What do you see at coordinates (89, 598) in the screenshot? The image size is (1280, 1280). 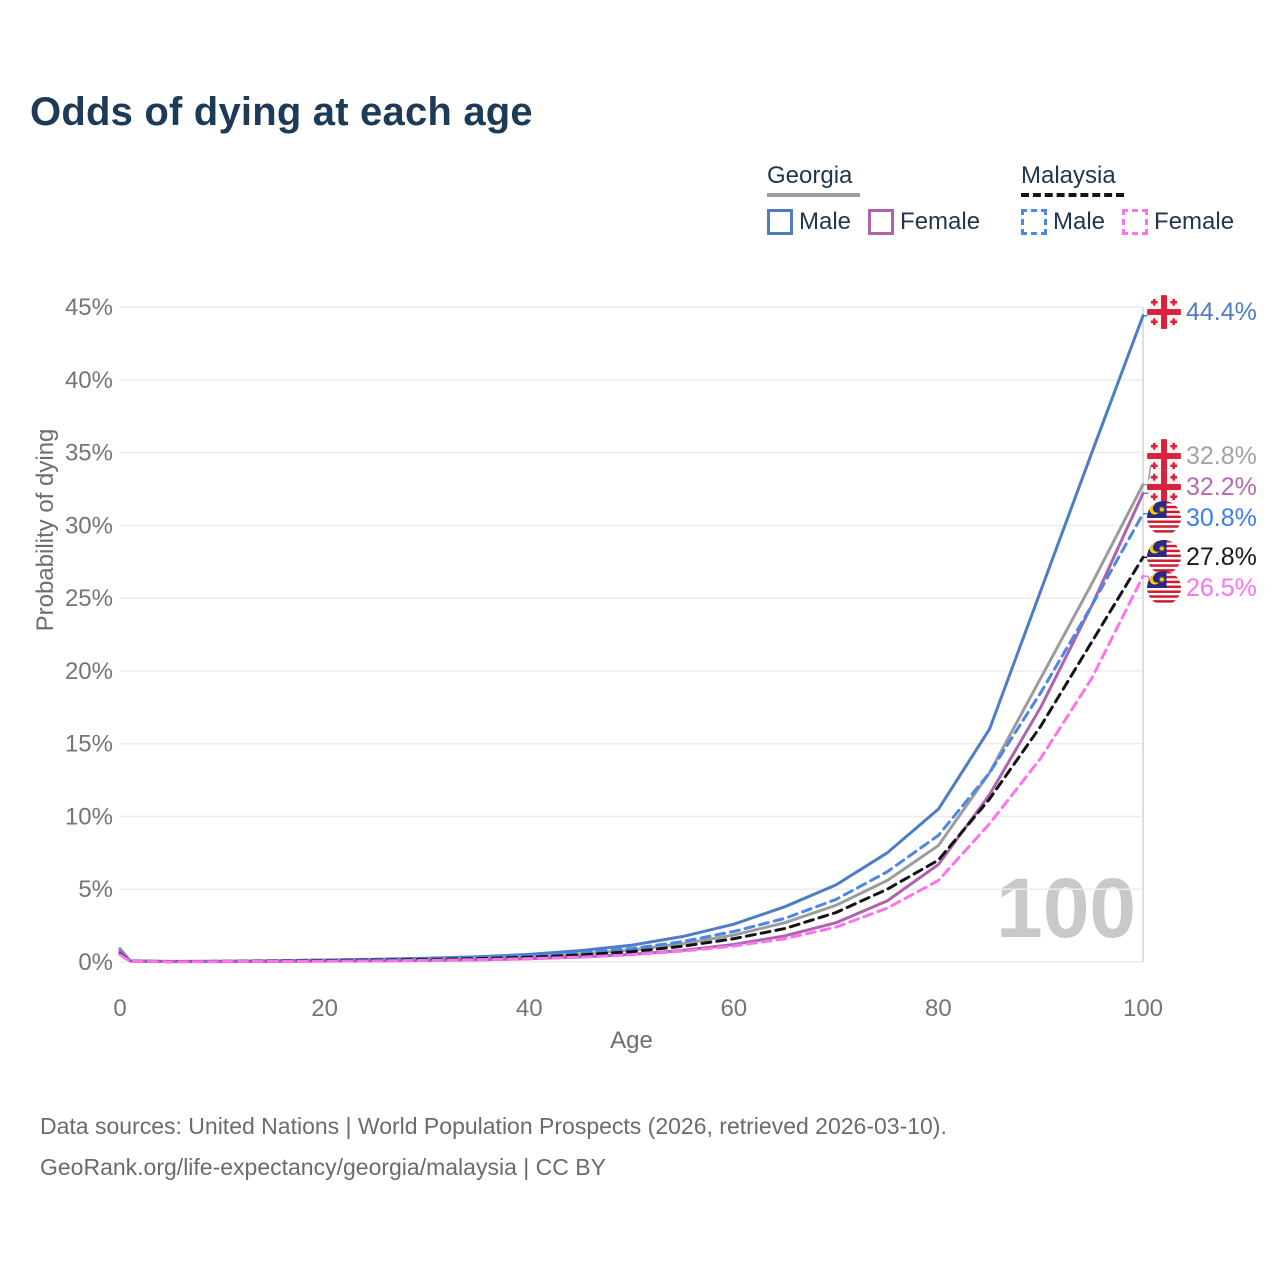 I see `y-tick-label: 25%` at bounding box center [89, 598].